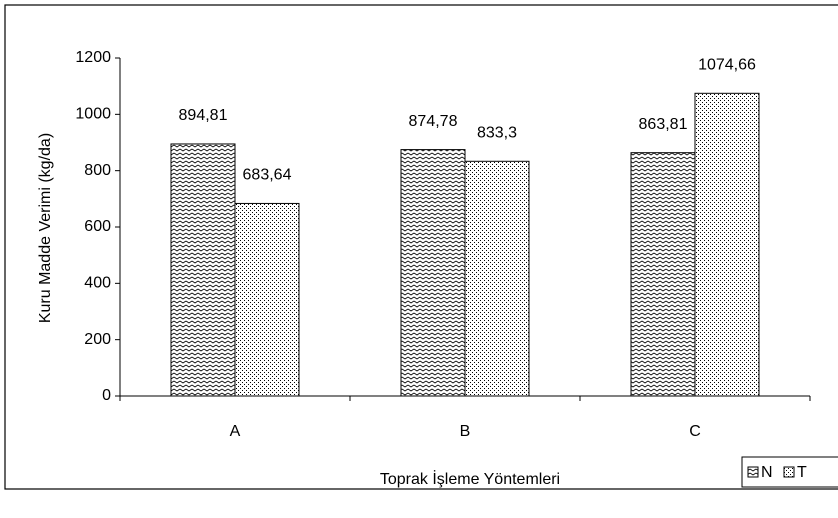 The image size is (838, 518). Describe the element at coordinates (93, 114) in the screenshot. I see `y-tick-label: 1000` at that location.